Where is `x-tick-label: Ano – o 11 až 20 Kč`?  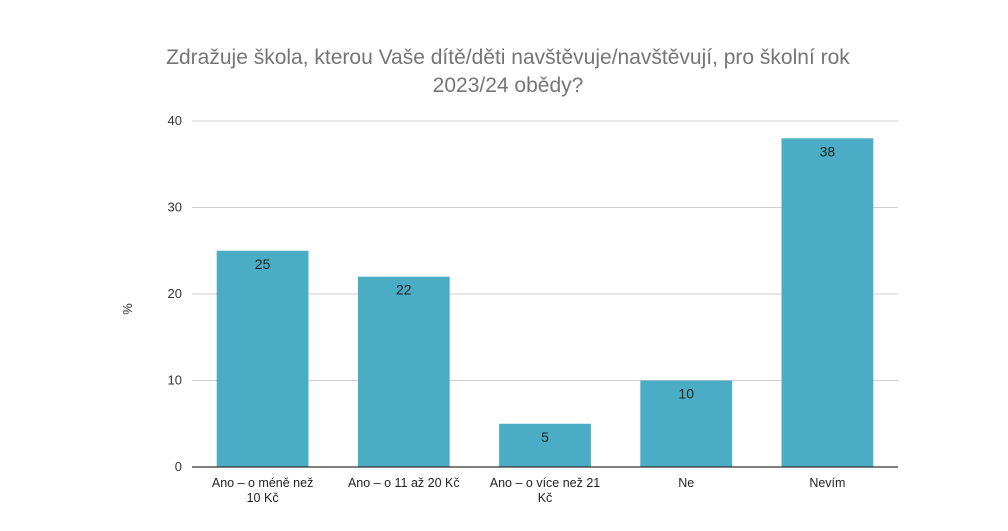 x-tick-label: Ano – o 11 až 20 Kč is located at coordinates (404, 483).